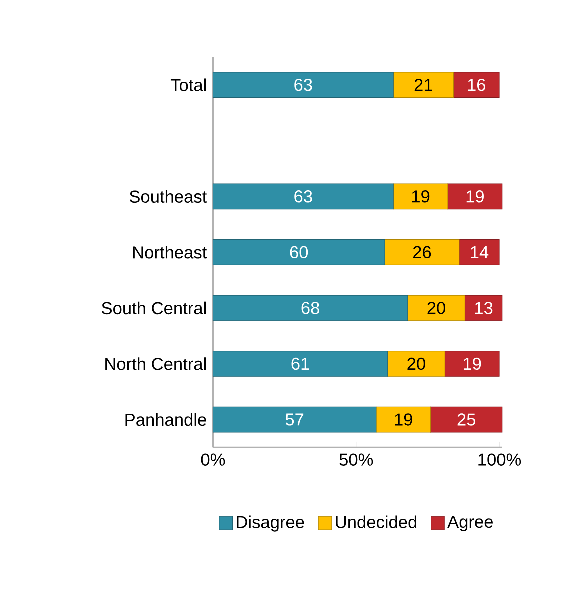  I want to click on y-tick-label: Panhandle, so click(166, 419).